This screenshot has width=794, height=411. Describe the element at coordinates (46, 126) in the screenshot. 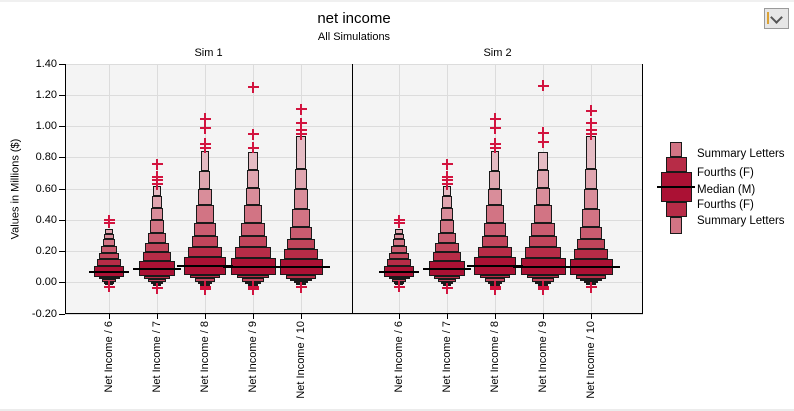

I see `y-tick-label: 1.00` at that location.